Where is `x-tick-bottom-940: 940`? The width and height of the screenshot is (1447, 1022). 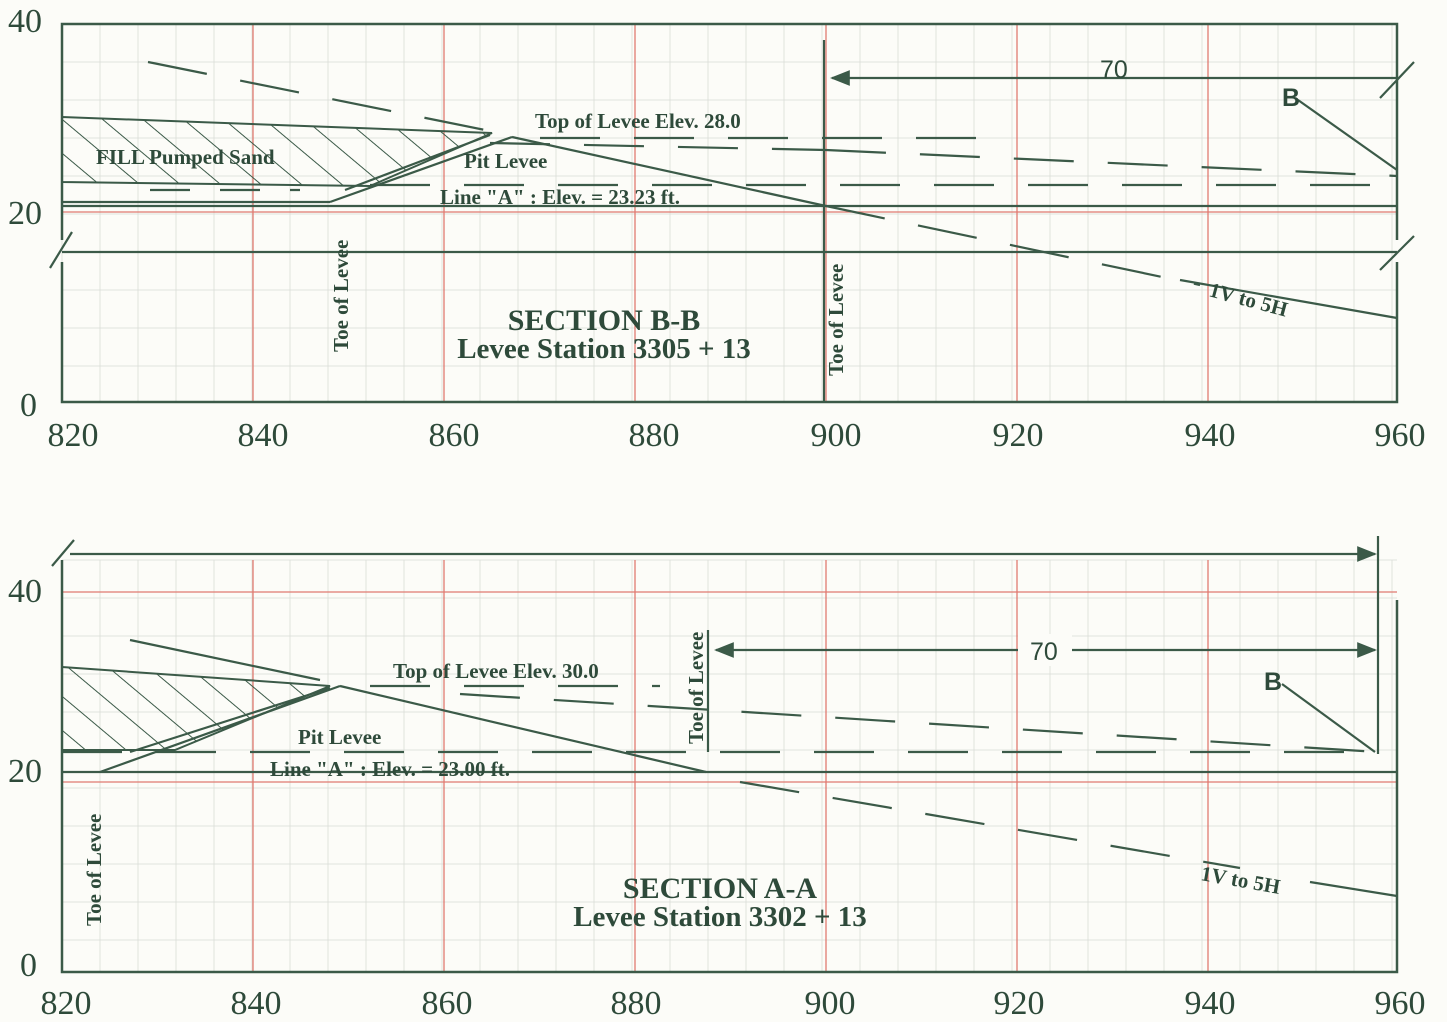
x-tick-bottom-940: 940 is located at coordinates (1210, 1003).